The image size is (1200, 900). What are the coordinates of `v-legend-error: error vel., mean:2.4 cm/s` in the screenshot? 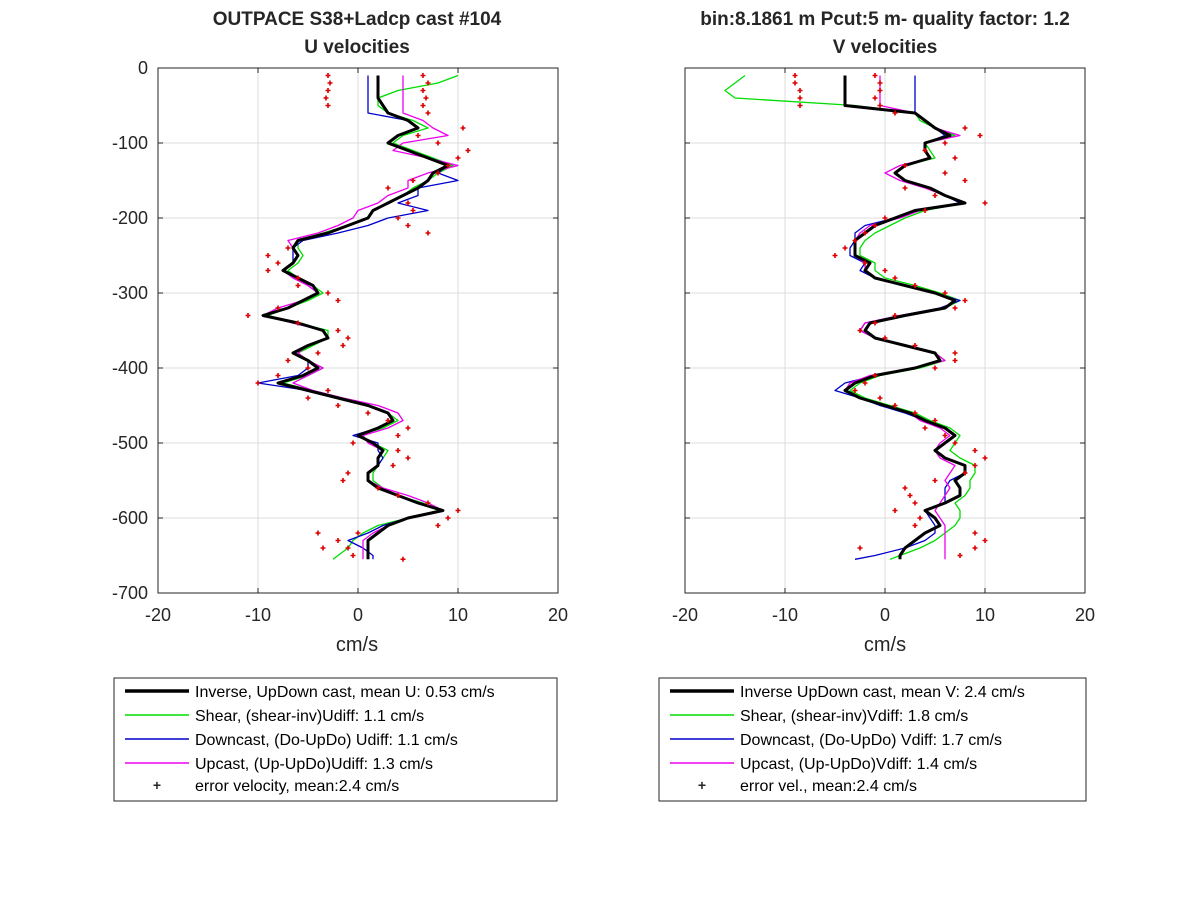 It's located at (828, 786).